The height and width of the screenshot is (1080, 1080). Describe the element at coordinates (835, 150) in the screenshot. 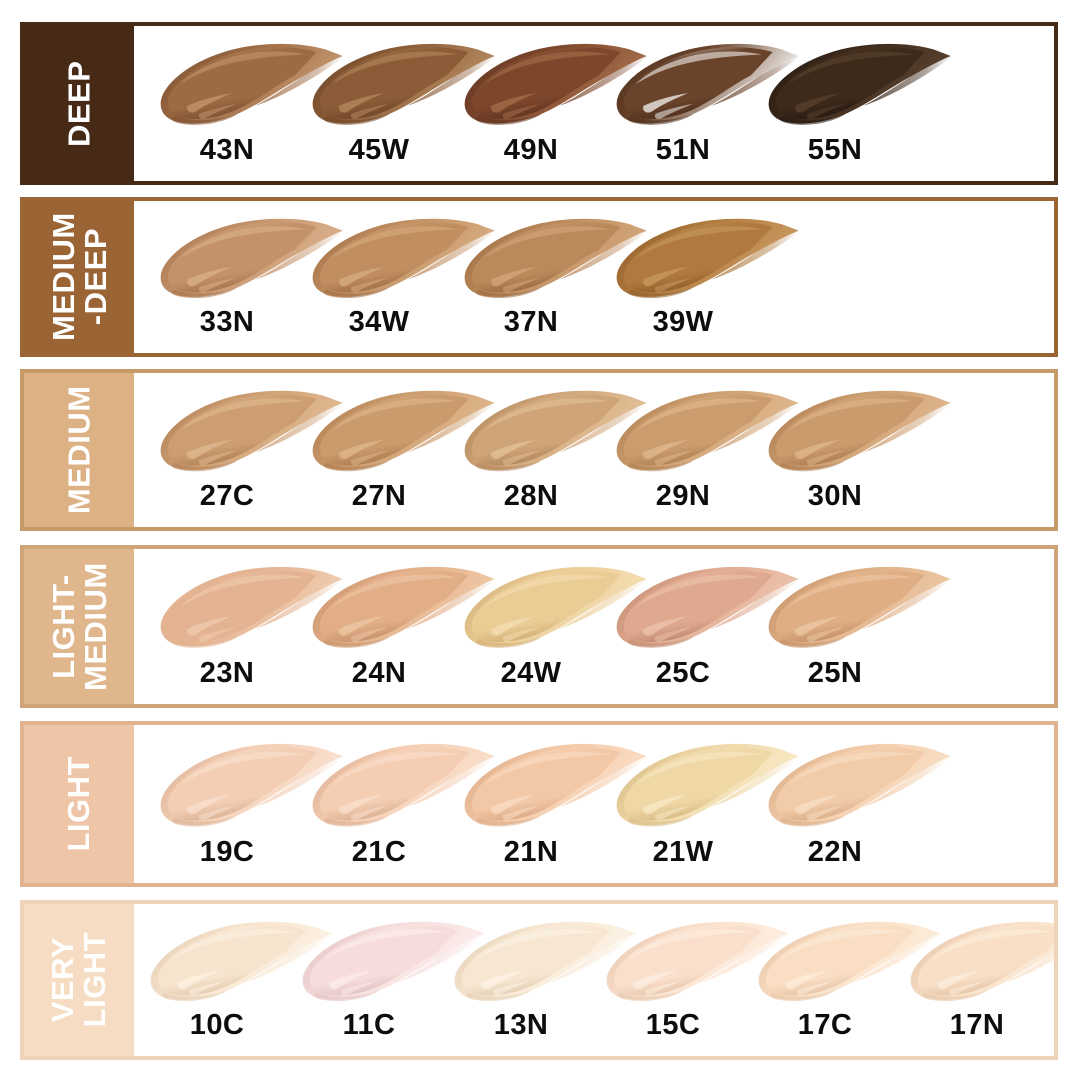

I see `shade-name-label: 55N` at that location.